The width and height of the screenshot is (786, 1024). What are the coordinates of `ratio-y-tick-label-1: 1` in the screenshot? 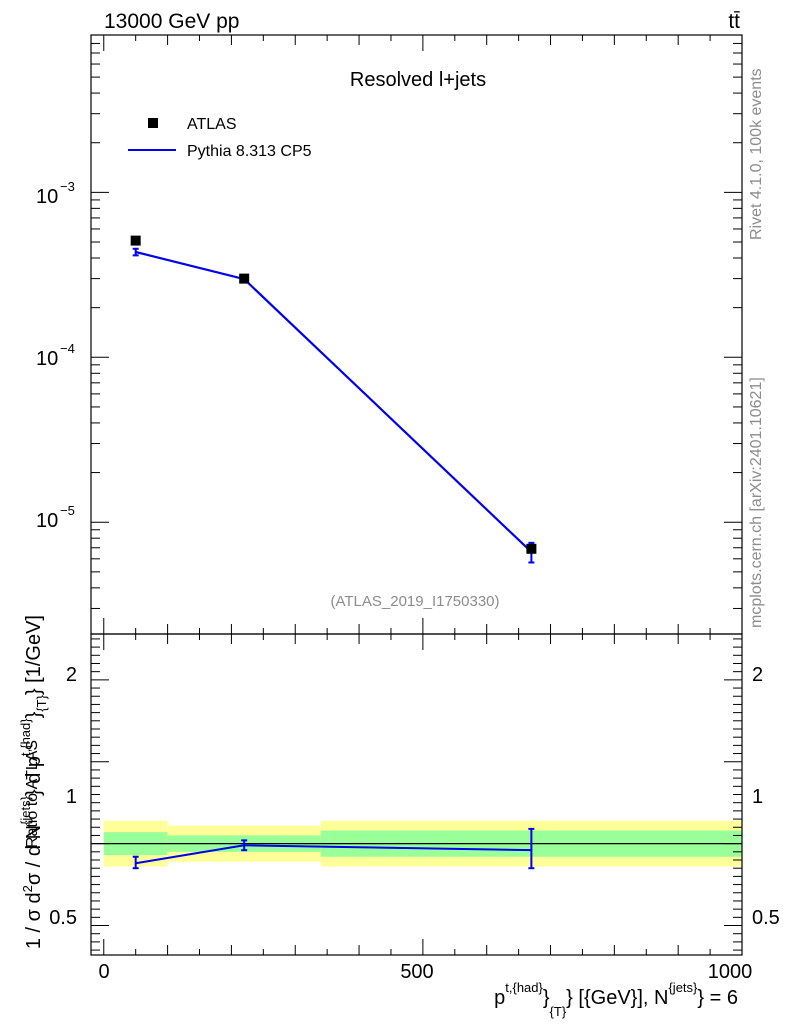 It's located at (71, 797).